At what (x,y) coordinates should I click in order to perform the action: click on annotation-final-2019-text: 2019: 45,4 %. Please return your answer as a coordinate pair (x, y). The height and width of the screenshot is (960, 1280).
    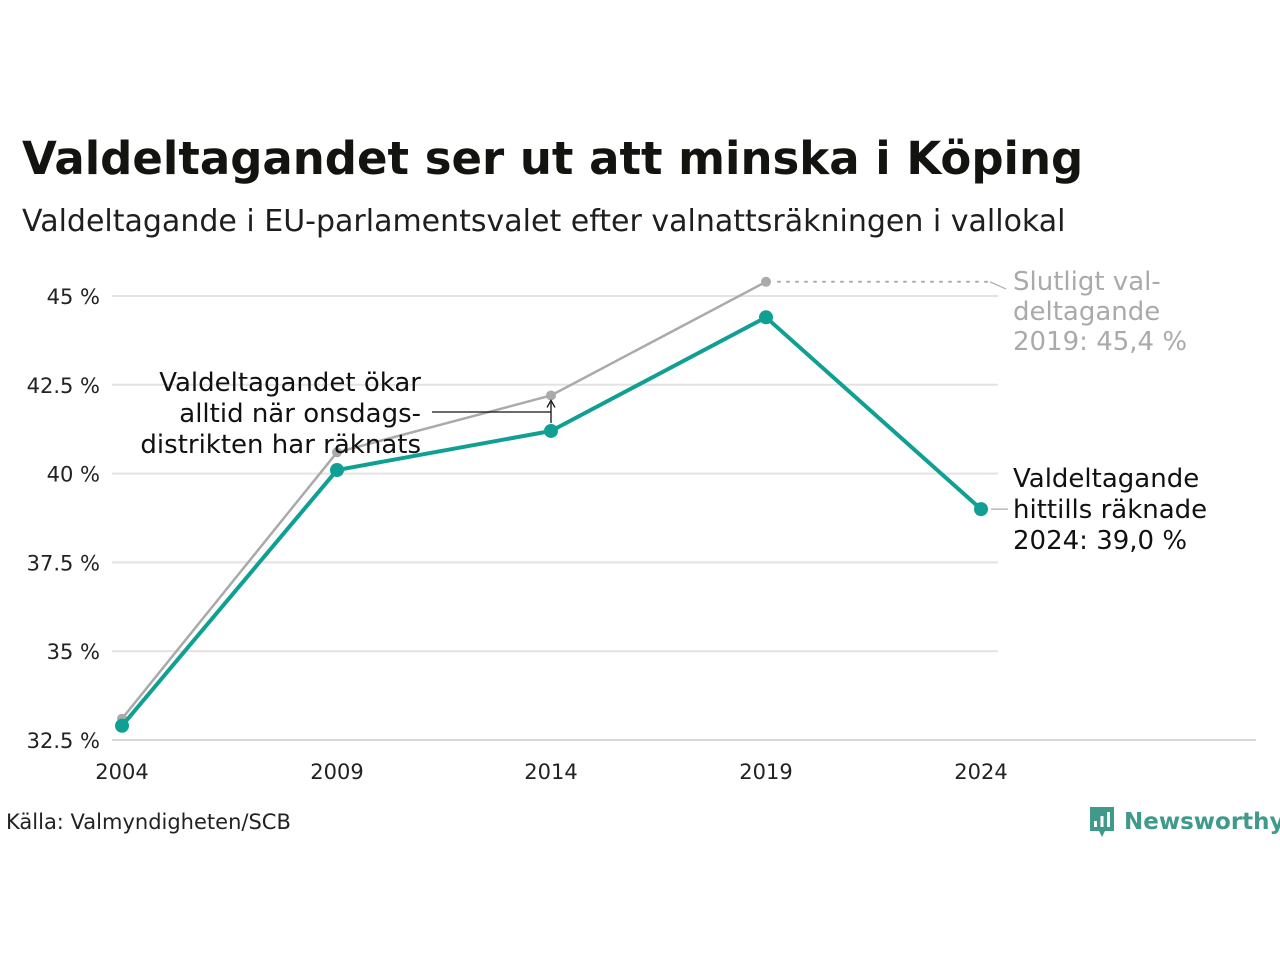
    Looking at the image, I should click on (1100, 342).